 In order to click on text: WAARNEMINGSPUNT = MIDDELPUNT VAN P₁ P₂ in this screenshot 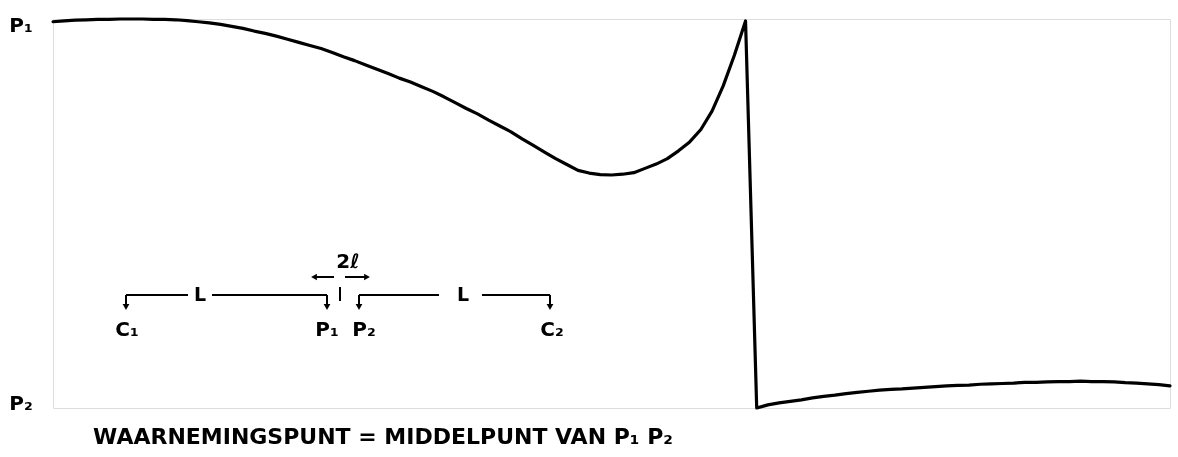, I will do `click(383, 436)`.